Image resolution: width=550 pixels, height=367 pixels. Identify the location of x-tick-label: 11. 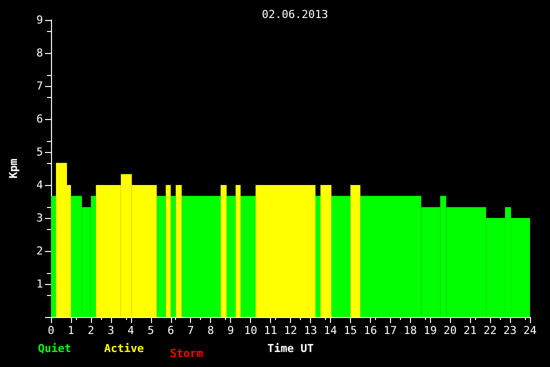
(271, 330).